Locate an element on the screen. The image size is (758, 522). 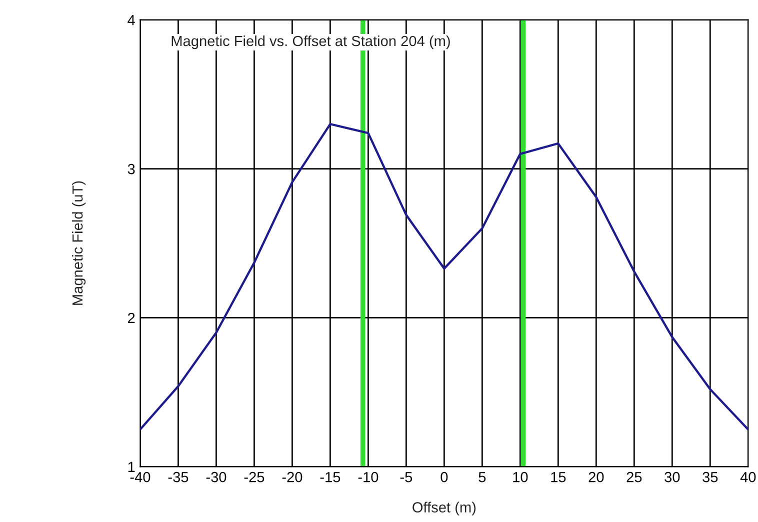
x-tick-label: 10 is located at coordinates (520, 477).